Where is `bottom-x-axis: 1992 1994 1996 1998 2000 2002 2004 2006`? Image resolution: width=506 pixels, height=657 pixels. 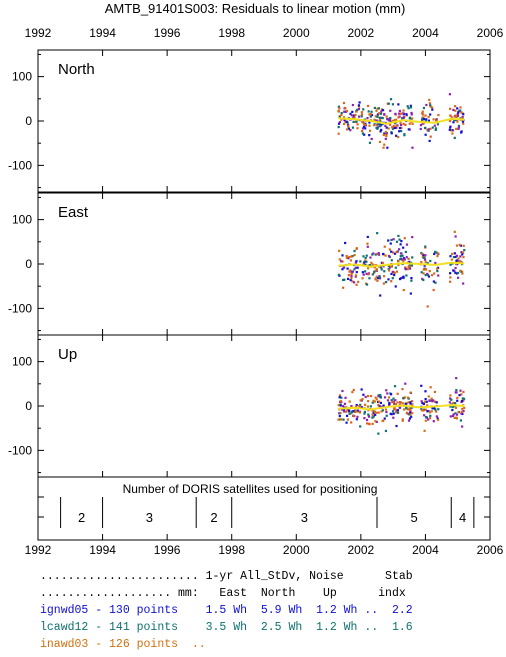 bottom-x-axis: 1992 1994 1996 1998 2000 2002 2004 2006 is located at coordinates (264, 550).